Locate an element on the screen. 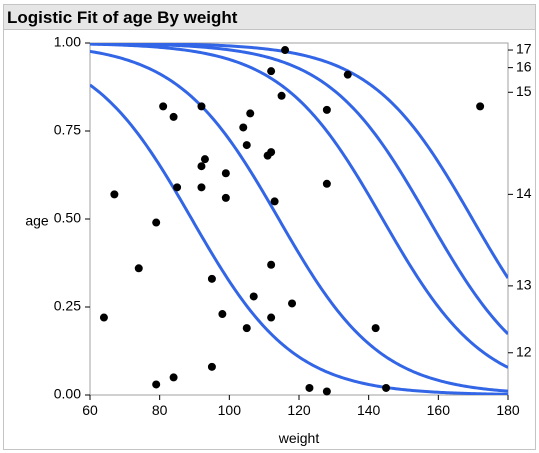 This screenshot has width=539, height=453. y-tick-label: 0.25 is located at coordinates (67, 306).